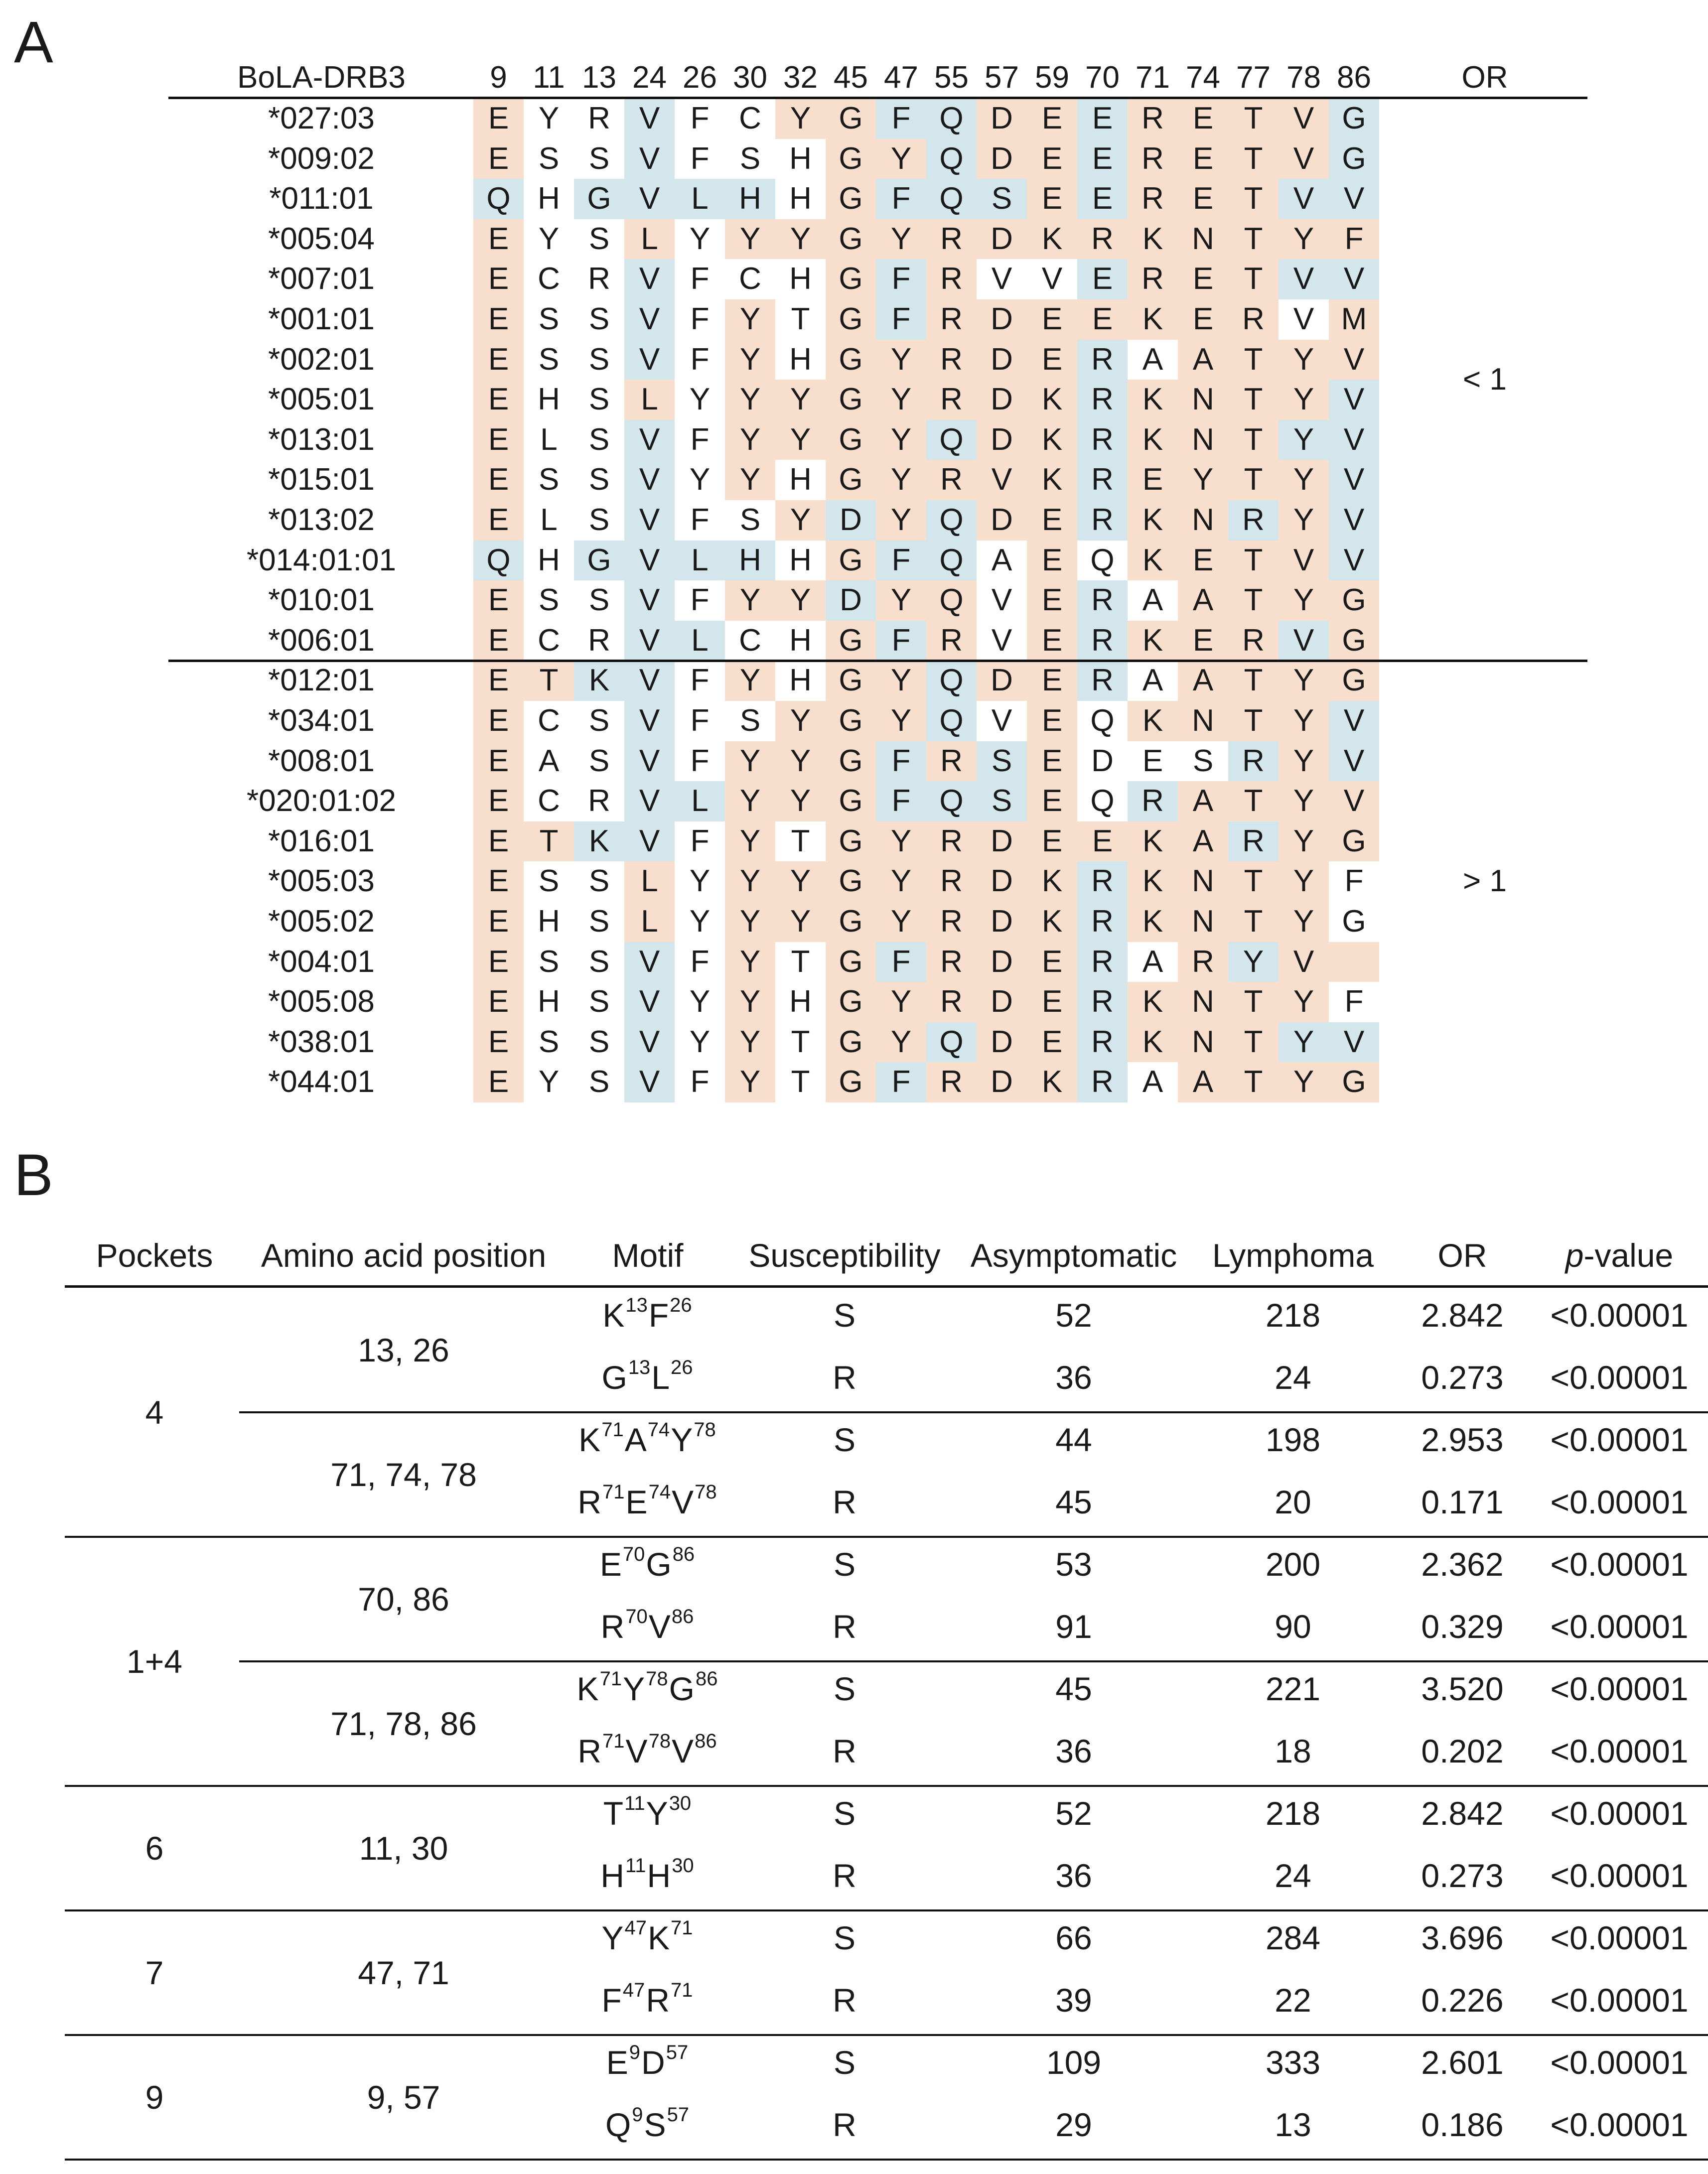  Describe the element at coordinates (1073, 1626) in the screenshot. I see `asymptomatic-cell: 91` at that location.